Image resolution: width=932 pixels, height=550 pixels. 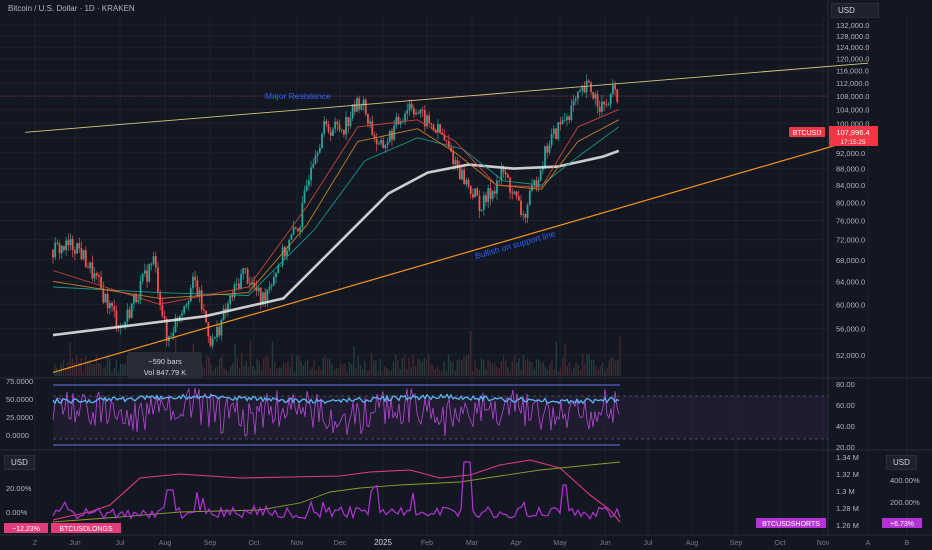 What do you see at coordinates (852, 59) in the screenshot?
I see `y-tick-label: 120,000.0` at bounding box center [852, 59].